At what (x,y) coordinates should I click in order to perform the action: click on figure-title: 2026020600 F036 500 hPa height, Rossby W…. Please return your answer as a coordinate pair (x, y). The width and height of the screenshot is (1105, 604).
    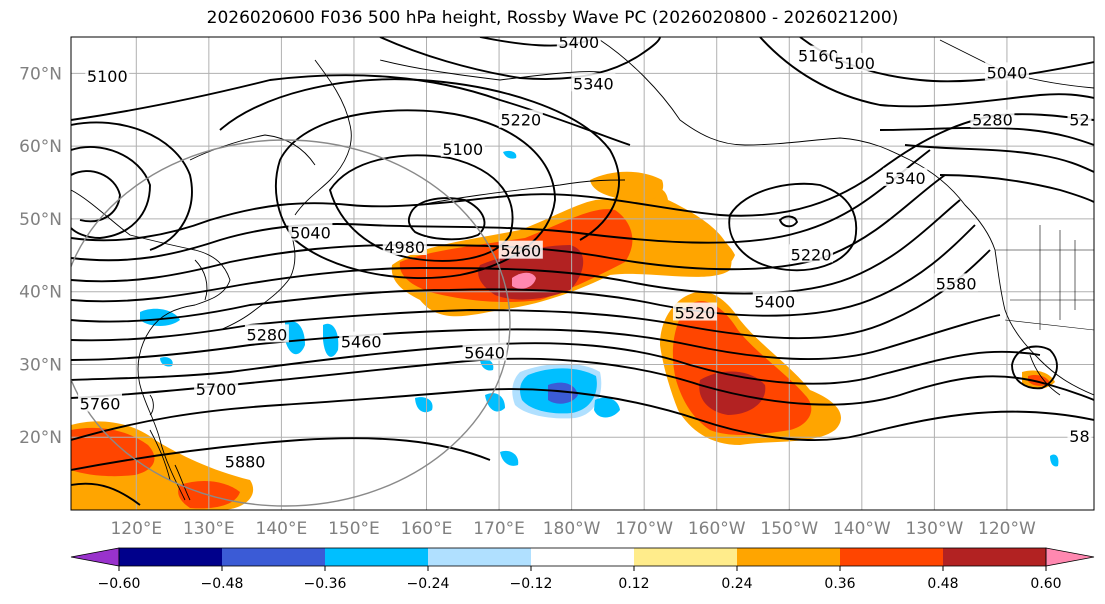
    Looking at the image, I should click on (552, 18).